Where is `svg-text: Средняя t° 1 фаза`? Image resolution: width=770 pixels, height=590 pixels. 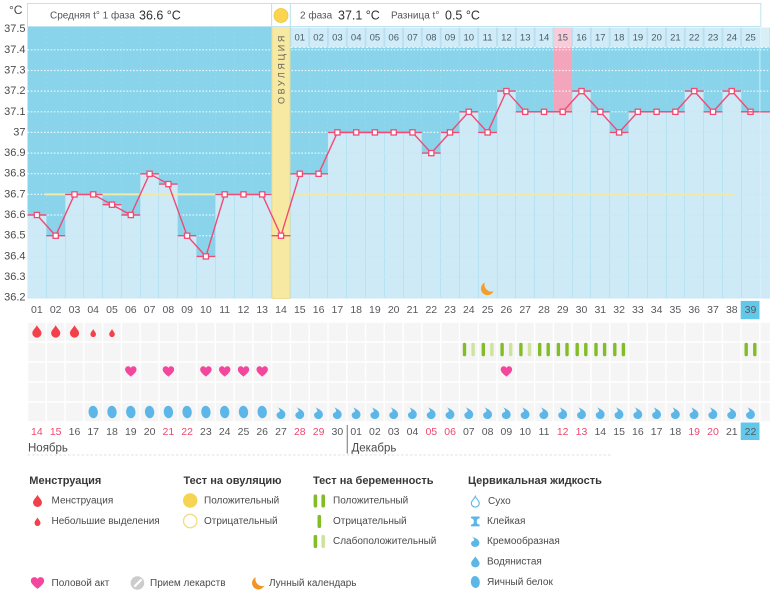
svg-text: Средняя t° 1 фаза is located at coordinates (92, 15).